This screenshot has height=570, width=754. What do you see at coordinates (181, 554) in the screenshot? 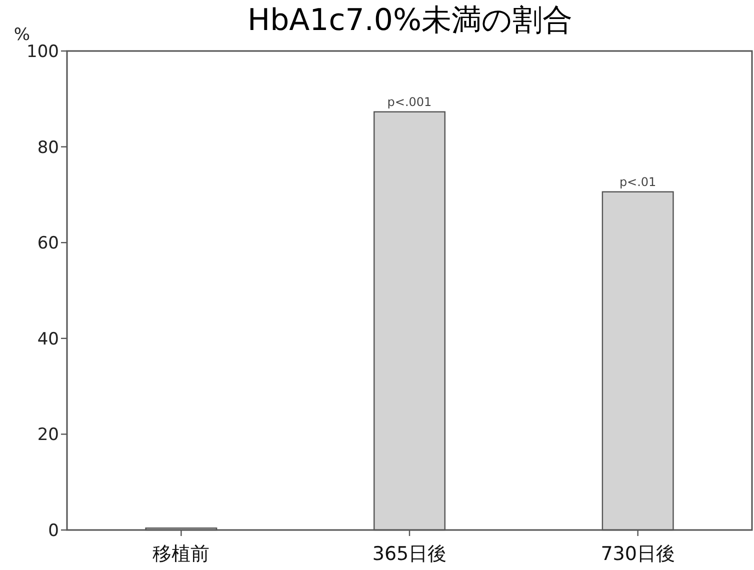
I see `x-tick-label: 移植前` at bounding box center [181, 554].